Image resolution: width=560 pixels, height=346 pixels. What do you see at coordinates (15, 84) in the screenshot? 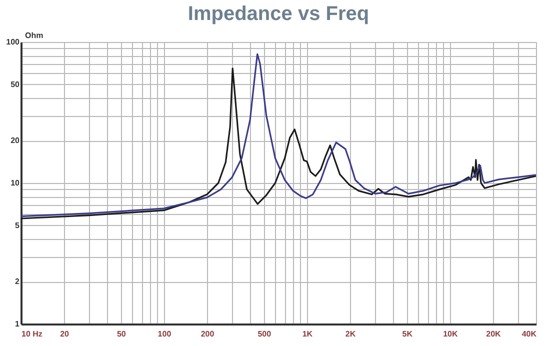
I see `y-tick-label: 50` at bounding box center [15, 84].